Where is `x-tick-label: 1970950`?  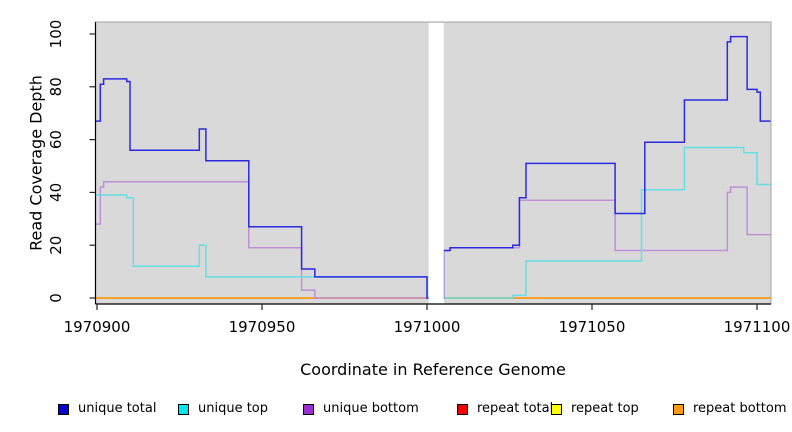 x-tick-label: 1970950 is located at coordinates (262, 327).